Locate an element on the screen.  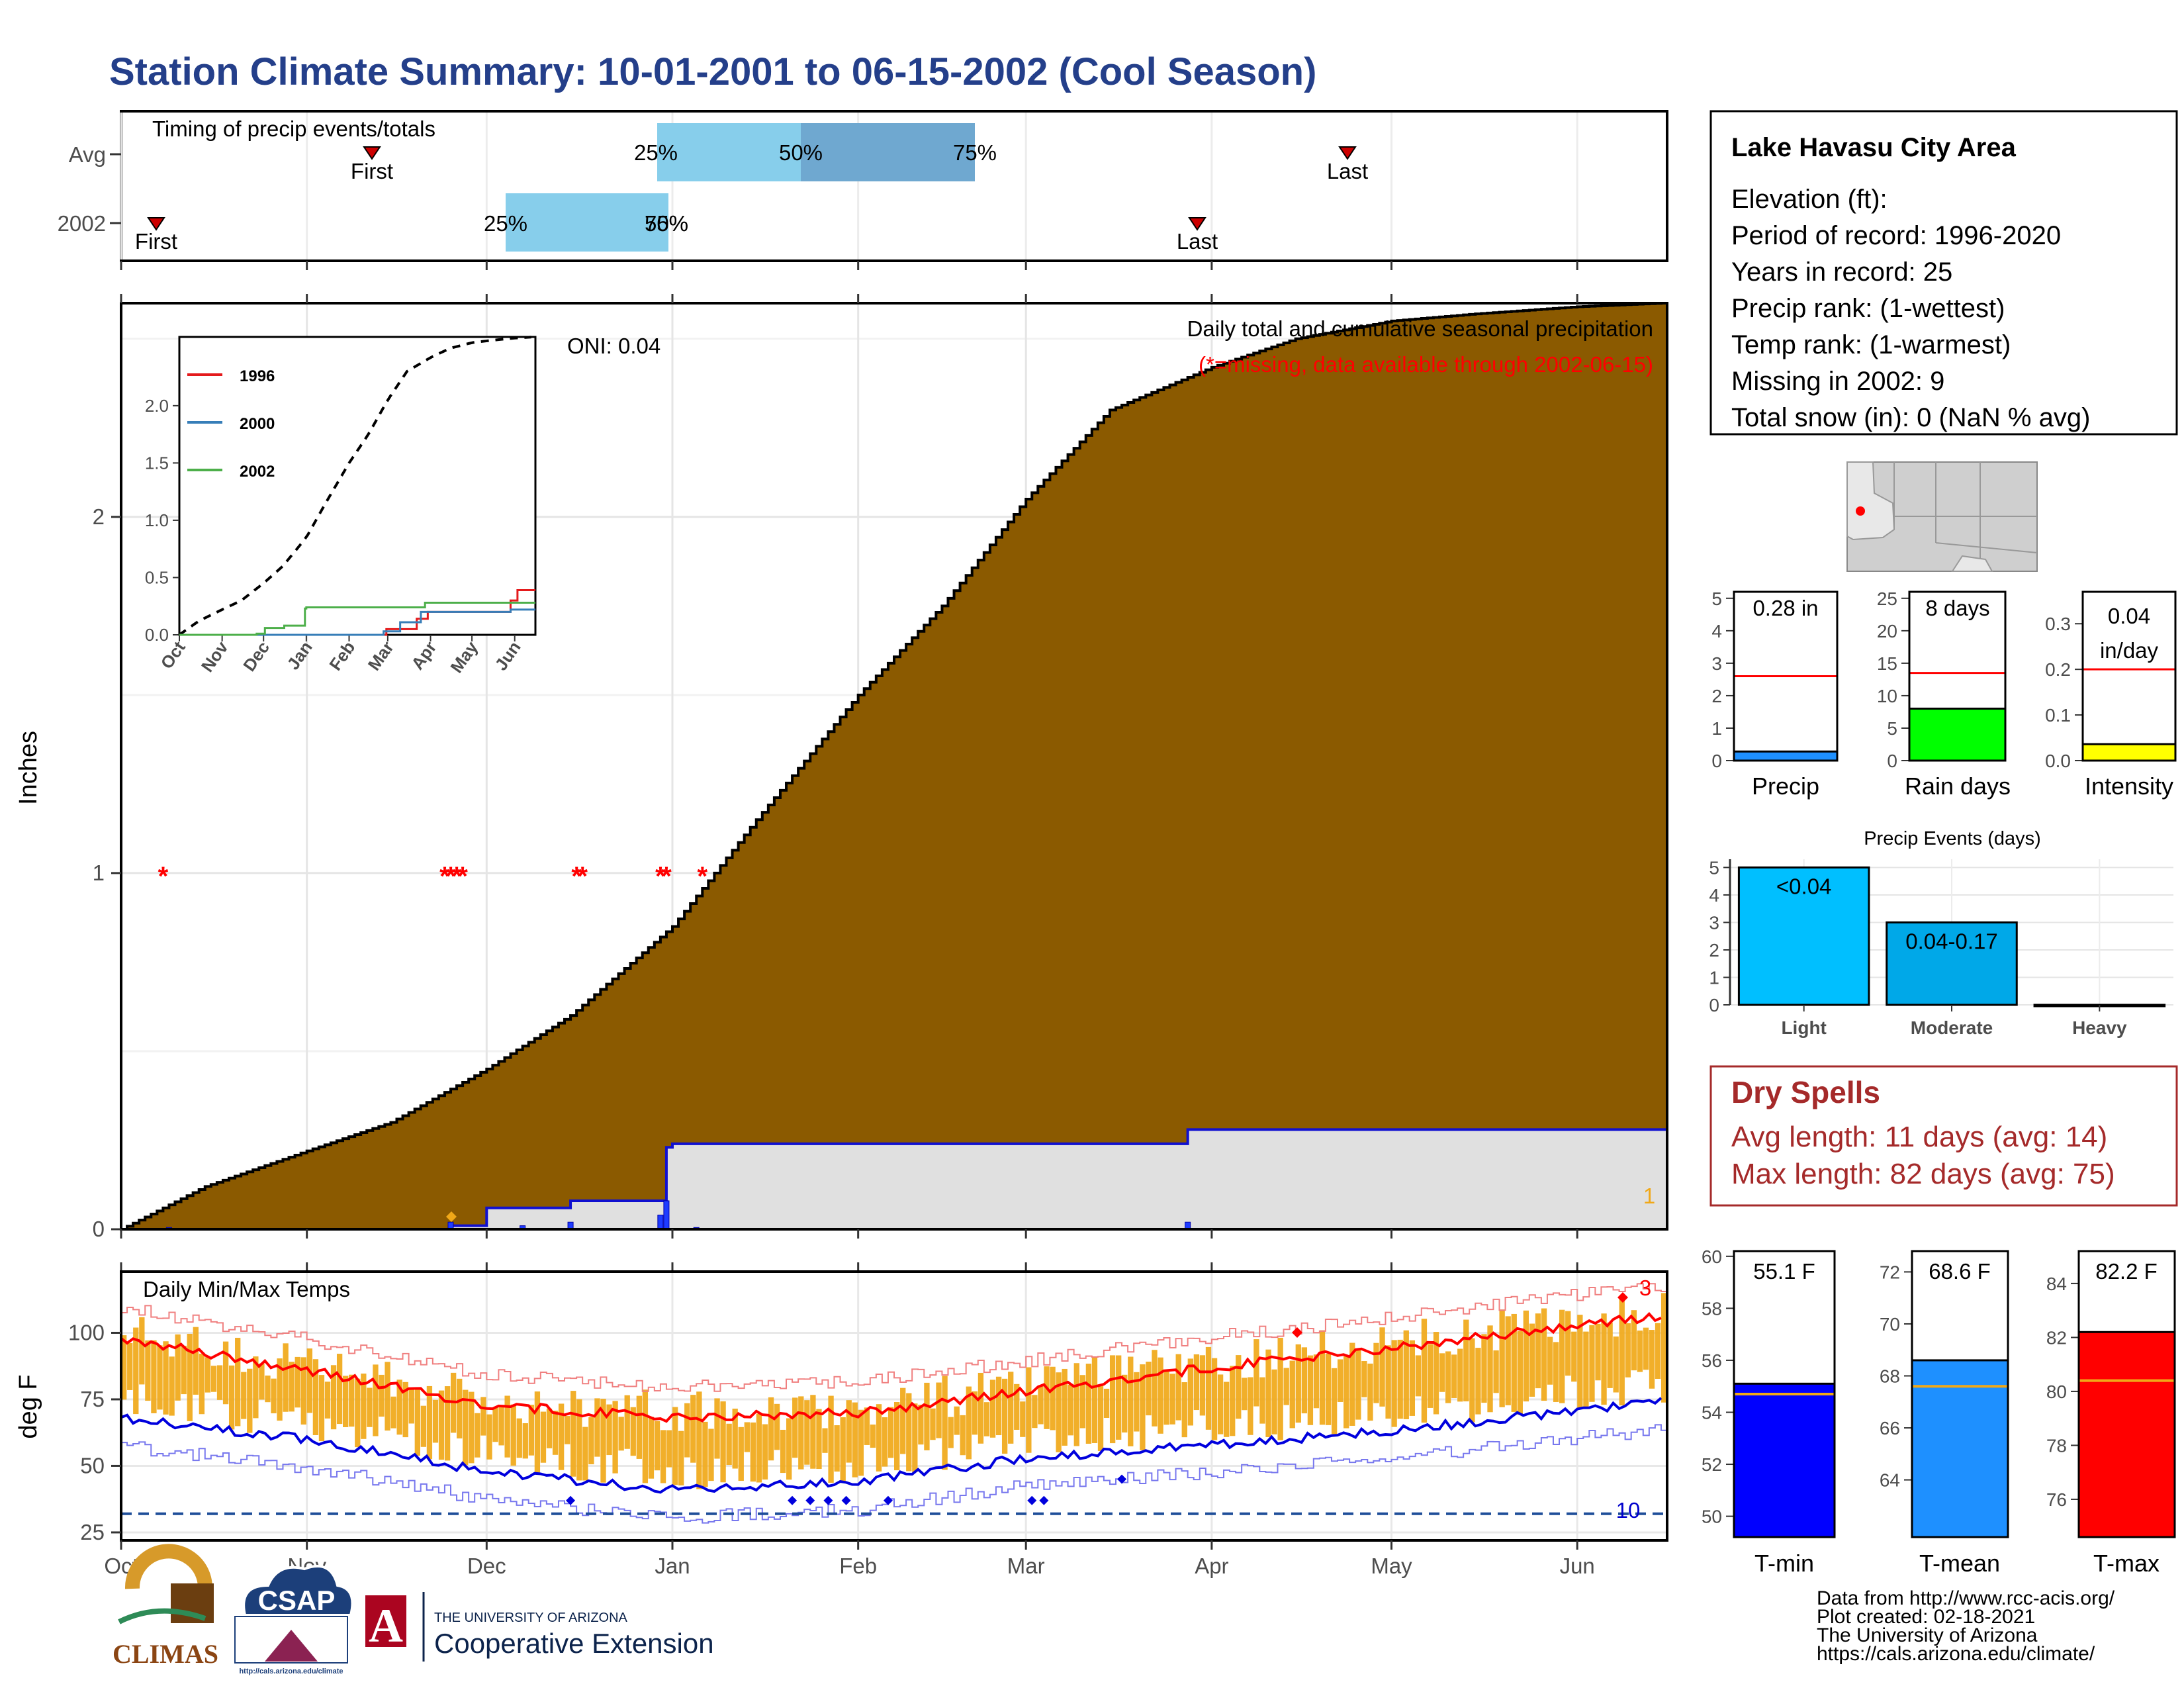
dry-spells-max: Max length: 82 days (avg: 75) is located at coordinates (1923, 1174).